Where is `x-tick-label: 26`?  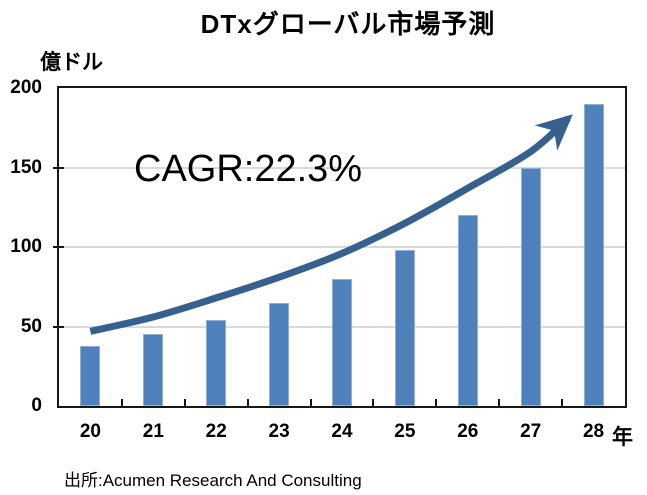 x-tick-label: 26 is located at coordinates (468, 431).